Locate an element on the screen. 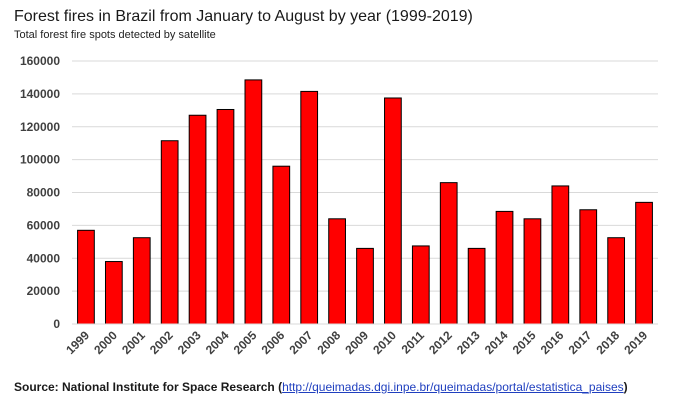 The height and width of the screenshot is (406, 680). x-tick-label: 2001 is located at coordinates (133, 342).